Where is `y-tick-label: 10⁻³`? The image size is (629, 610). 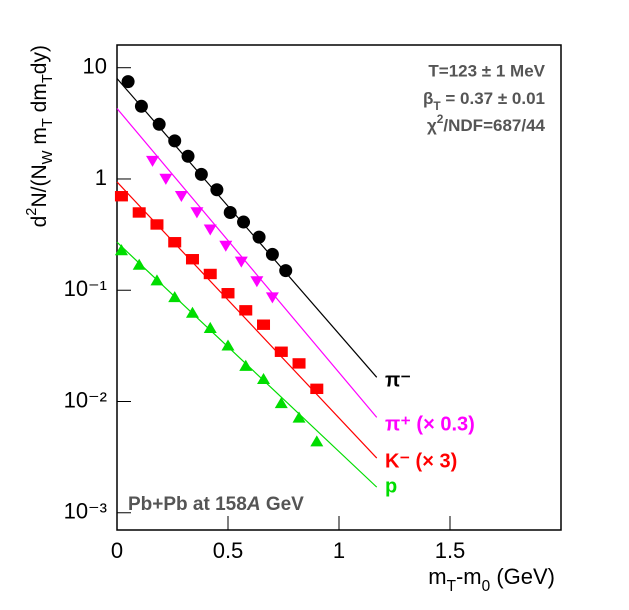 y-tick-label: 10⁻³ is located at coordinates (85, 511).